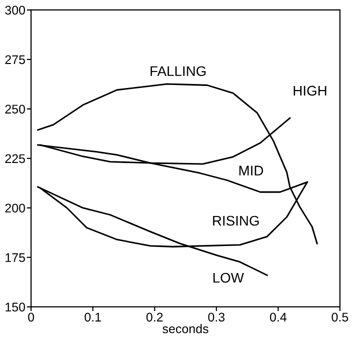 This screenshot has width=353, height=344. What do you see at coordinates (92, 317) in the screenshot?
I see `x-tick-label: 0.1` at bounding box center [92, 317].